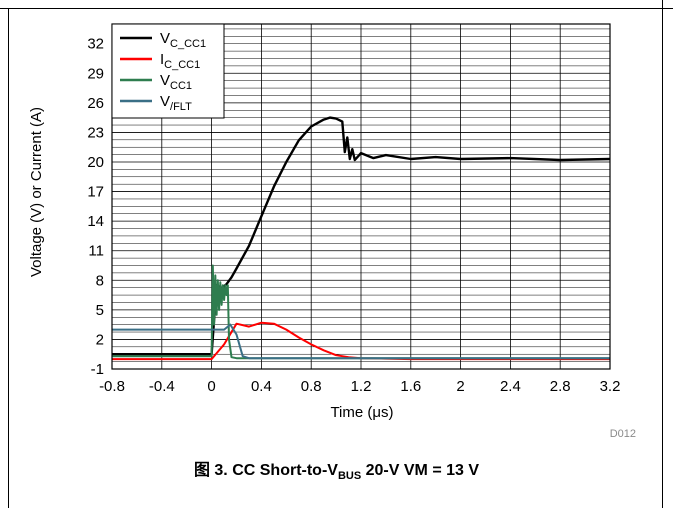 Image resolution: width=673 pixels, height=508 pixels. I want to click on x-tick-label: -0.4, so click(162, 386).